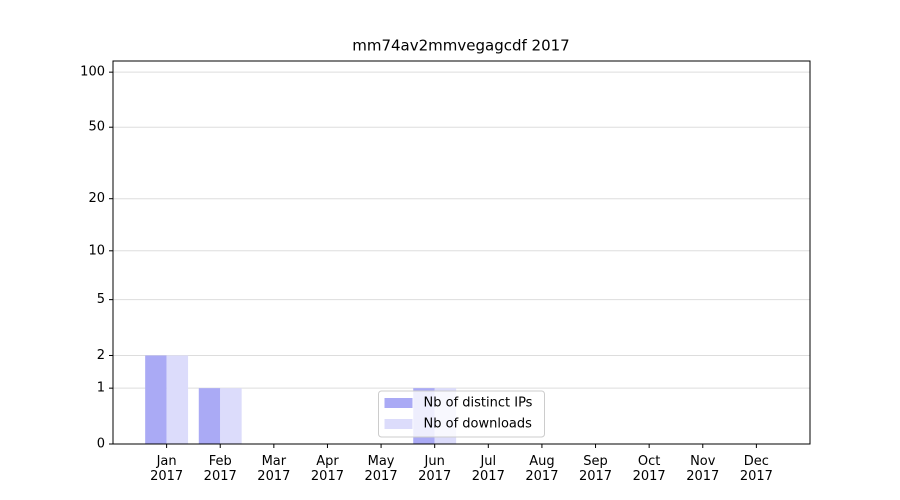 The height and width of the screenshot is (500, 900). What do you see at coordinates (101, 299) in the screenshot?
I see `y-tick-label: 5` at bounding box center [101, 299].